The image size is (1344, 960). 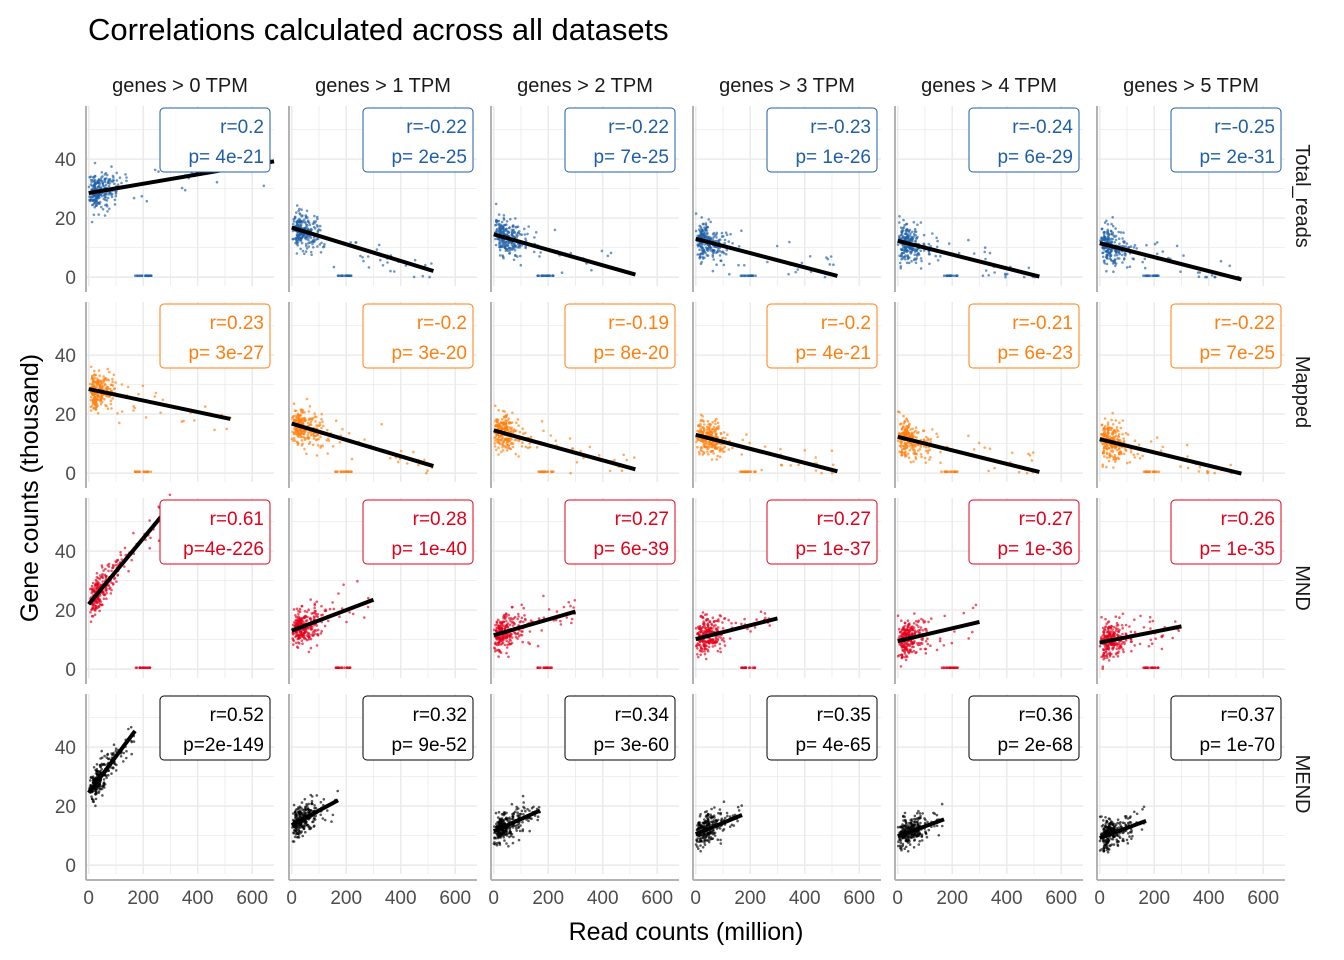 I want to click on p-value-label: p= 4e-21, so click(x=226, y=157).